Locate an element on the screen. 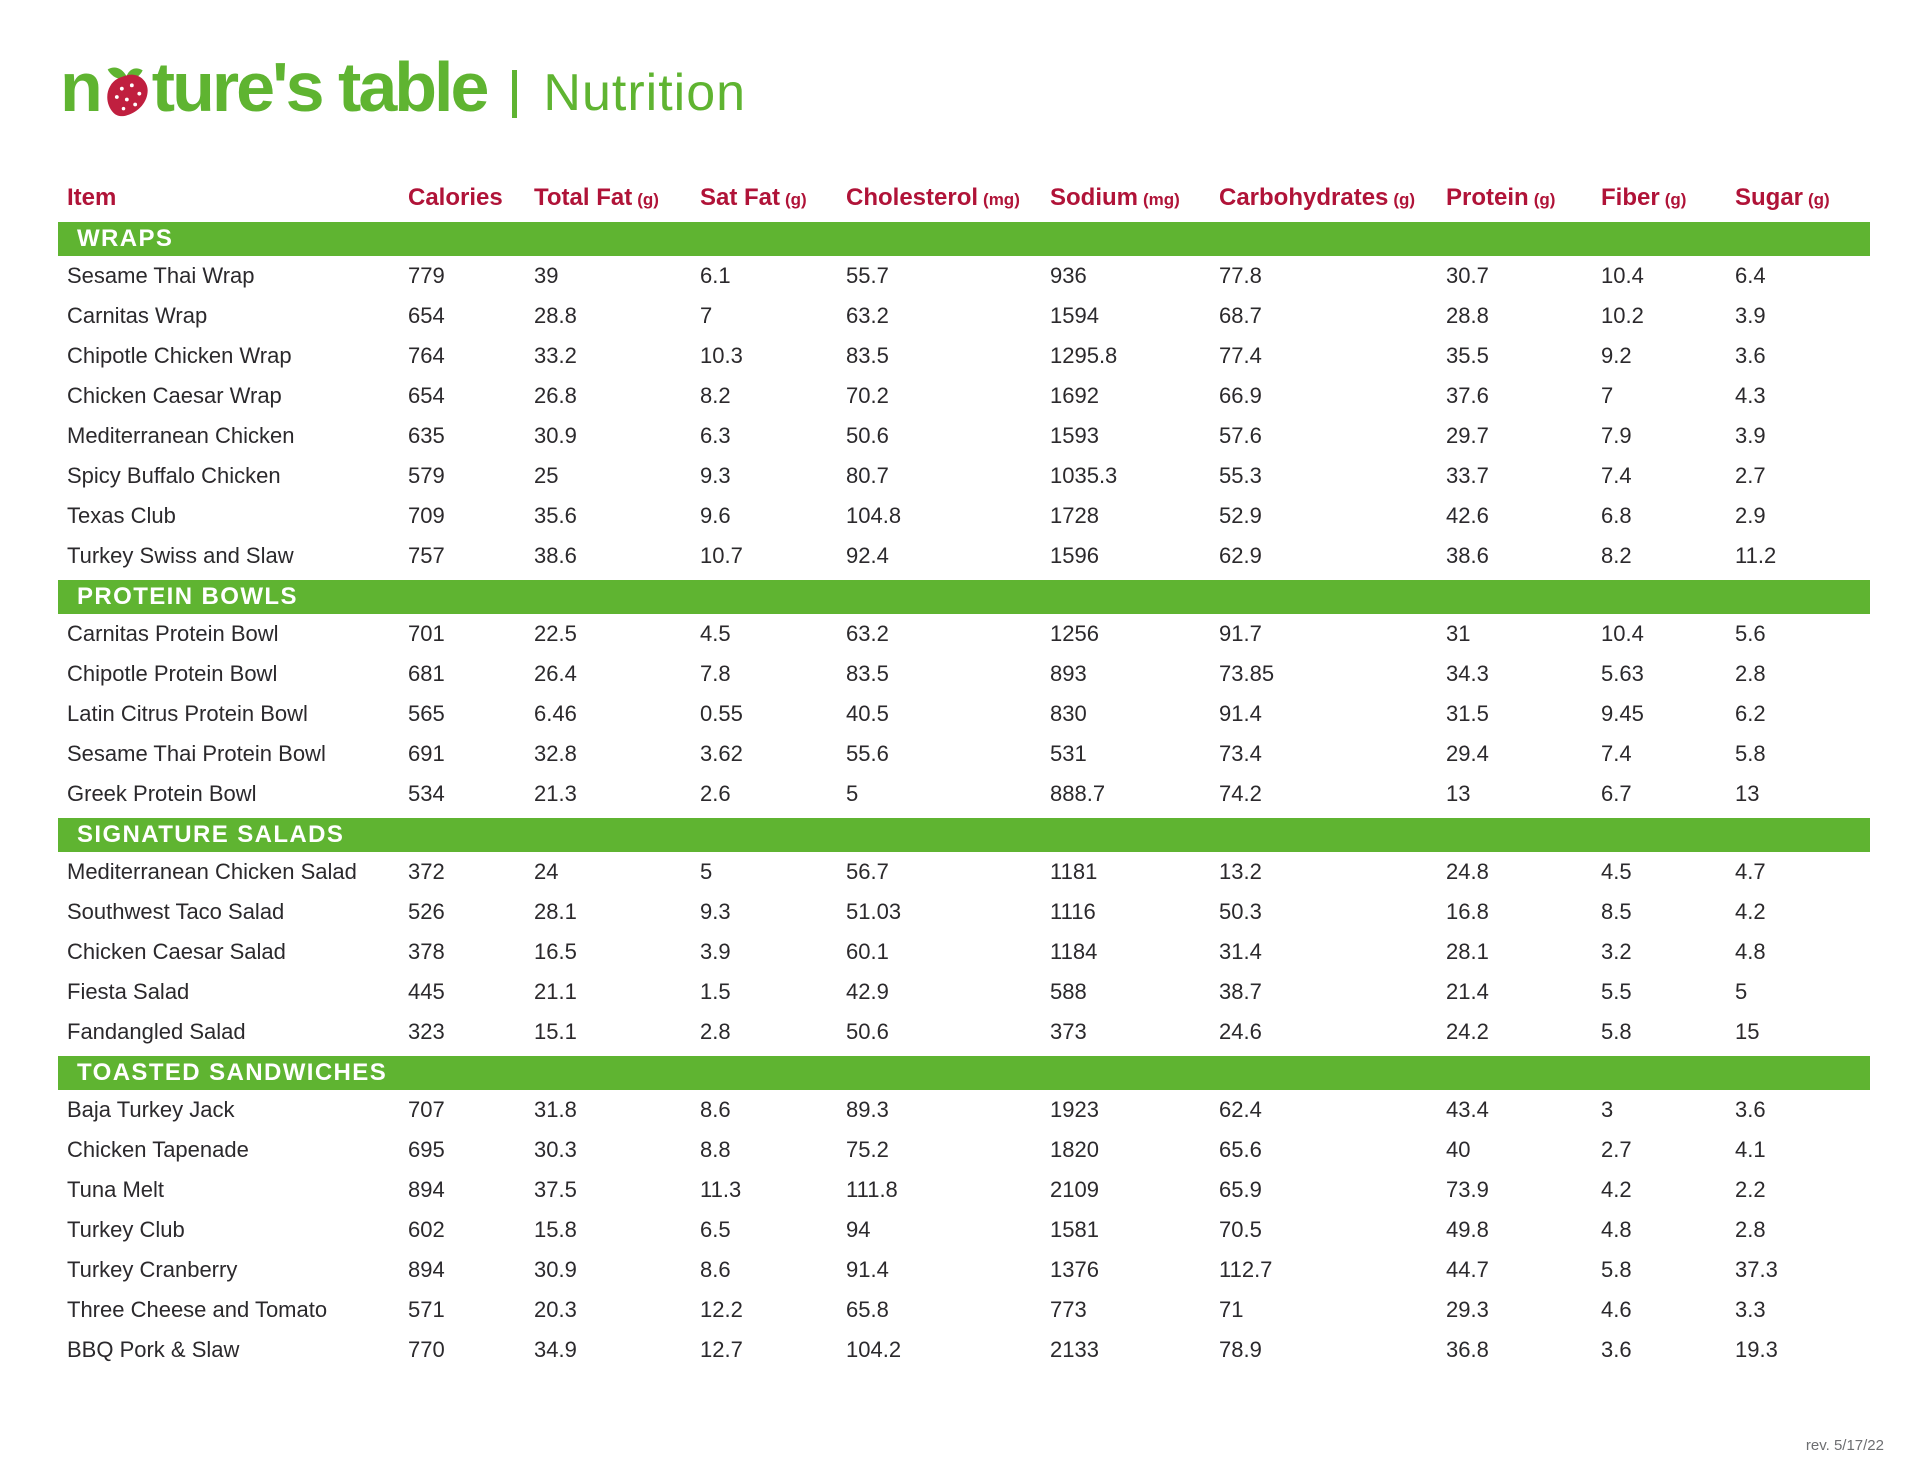 This screenshot has height=1484, width=1920. value-cell: 73.9 is located at coordinates (1467, 1189).